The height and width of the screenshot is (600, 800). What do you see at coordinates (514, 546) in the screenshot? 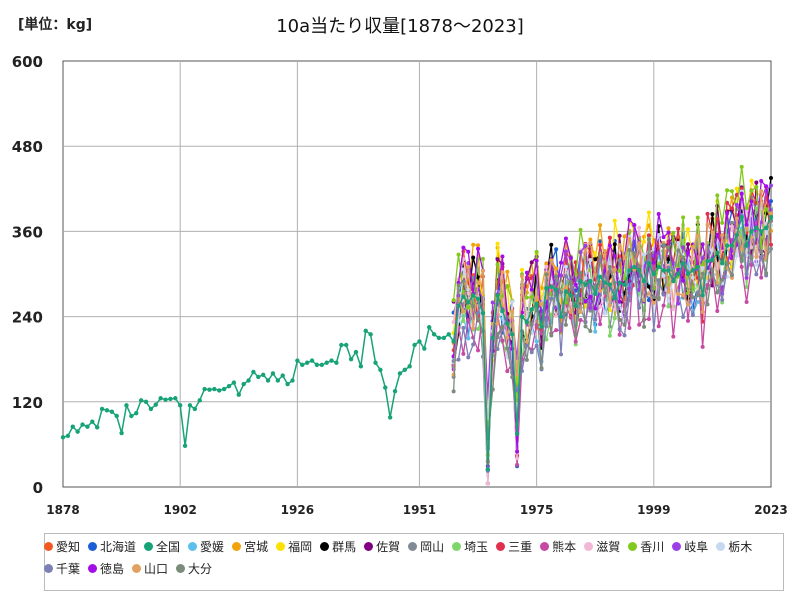
I see `legend-item: 三重` at bounding box center [514, 546].